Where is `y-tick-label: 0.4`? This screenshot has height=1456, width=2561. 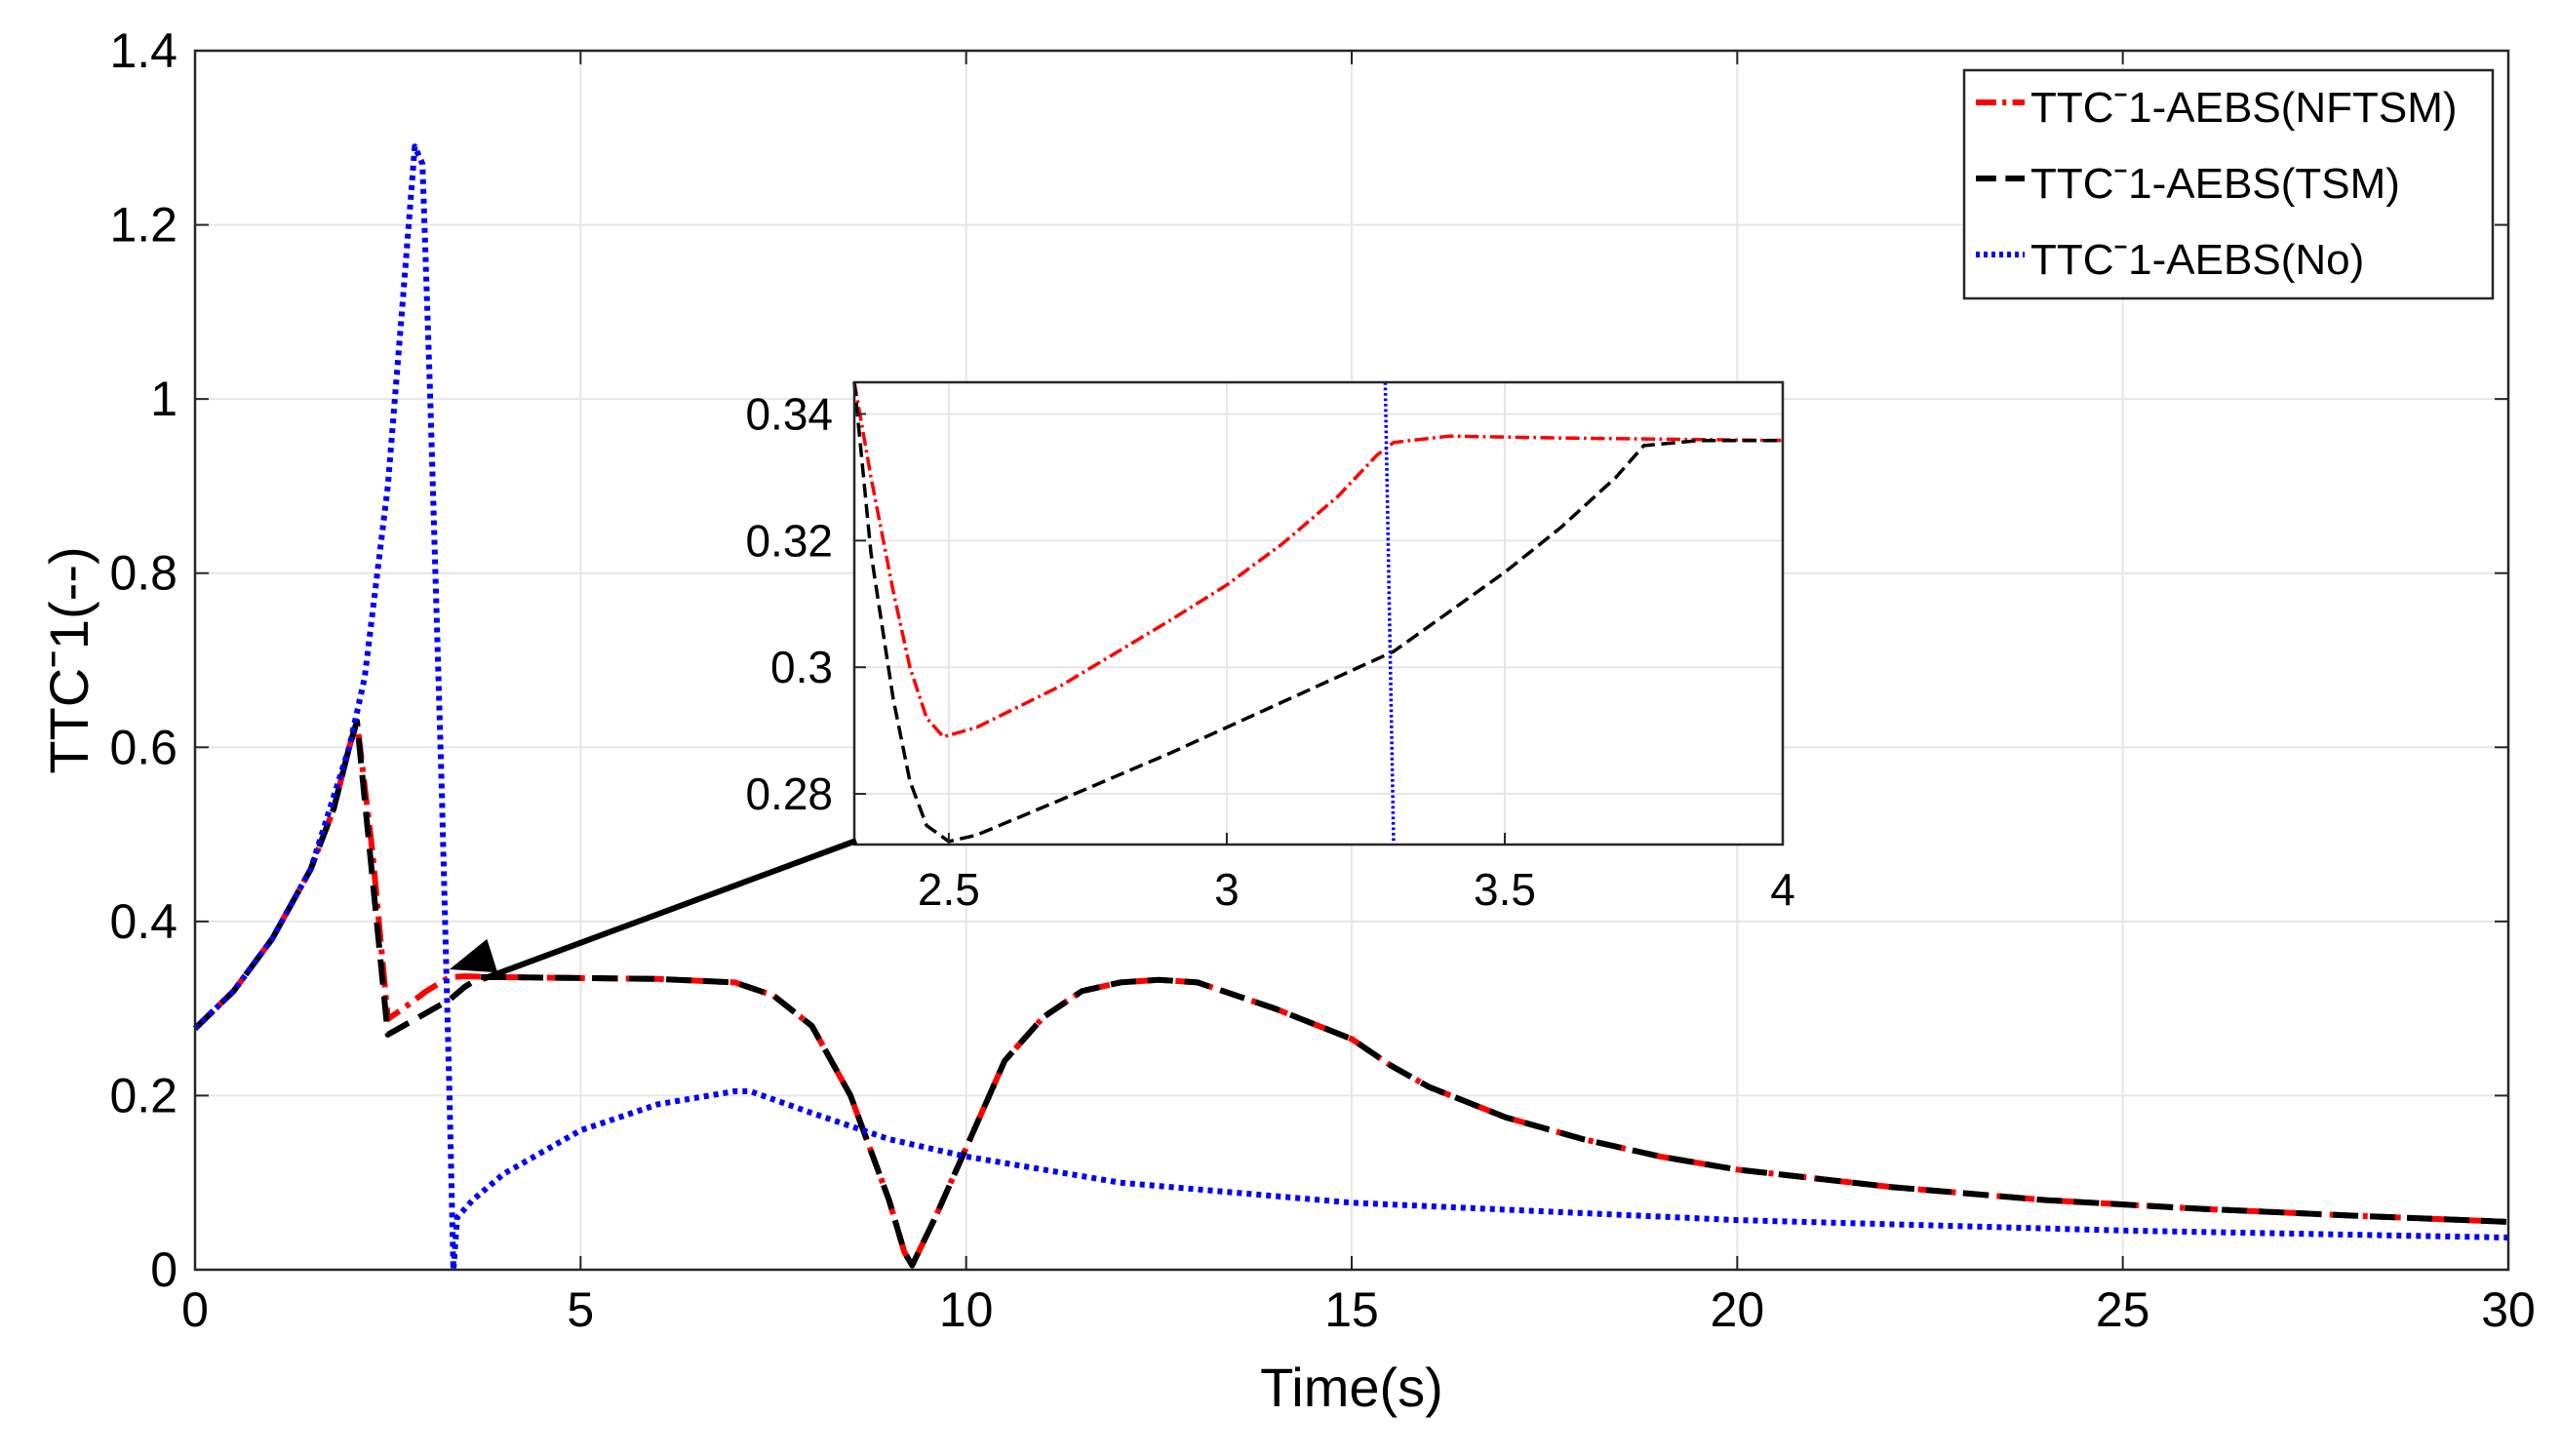
y-tick-label: 0.4 is located at coordinates (143, 921).